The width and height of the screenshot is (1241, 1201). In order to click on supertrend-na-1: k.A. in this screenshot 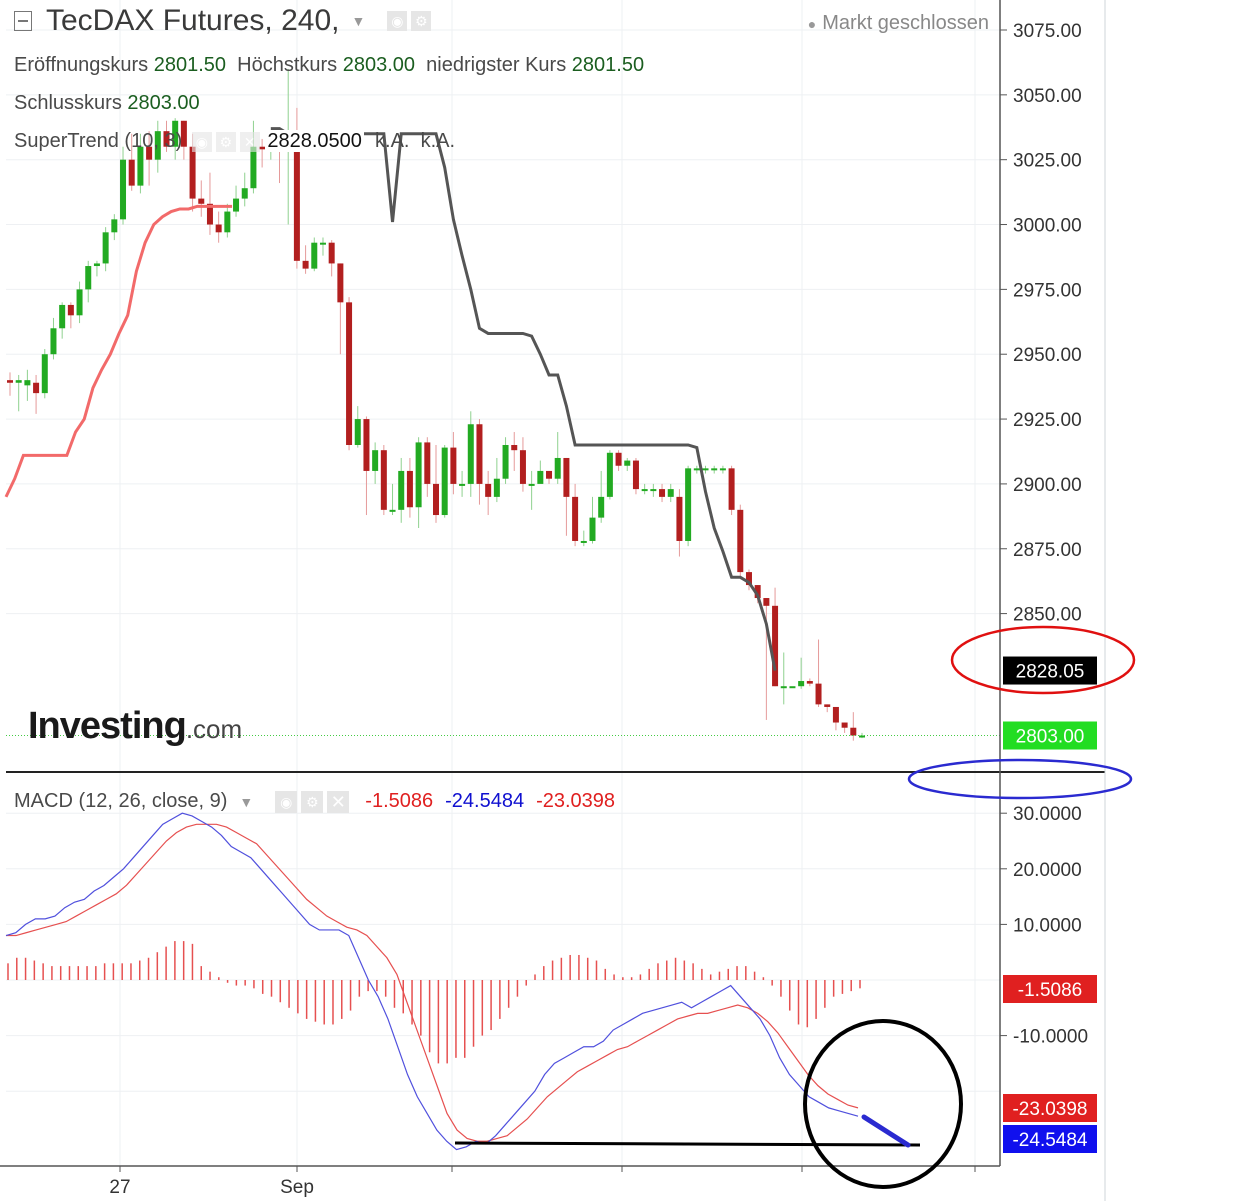, I will do `click(392, 141)`.